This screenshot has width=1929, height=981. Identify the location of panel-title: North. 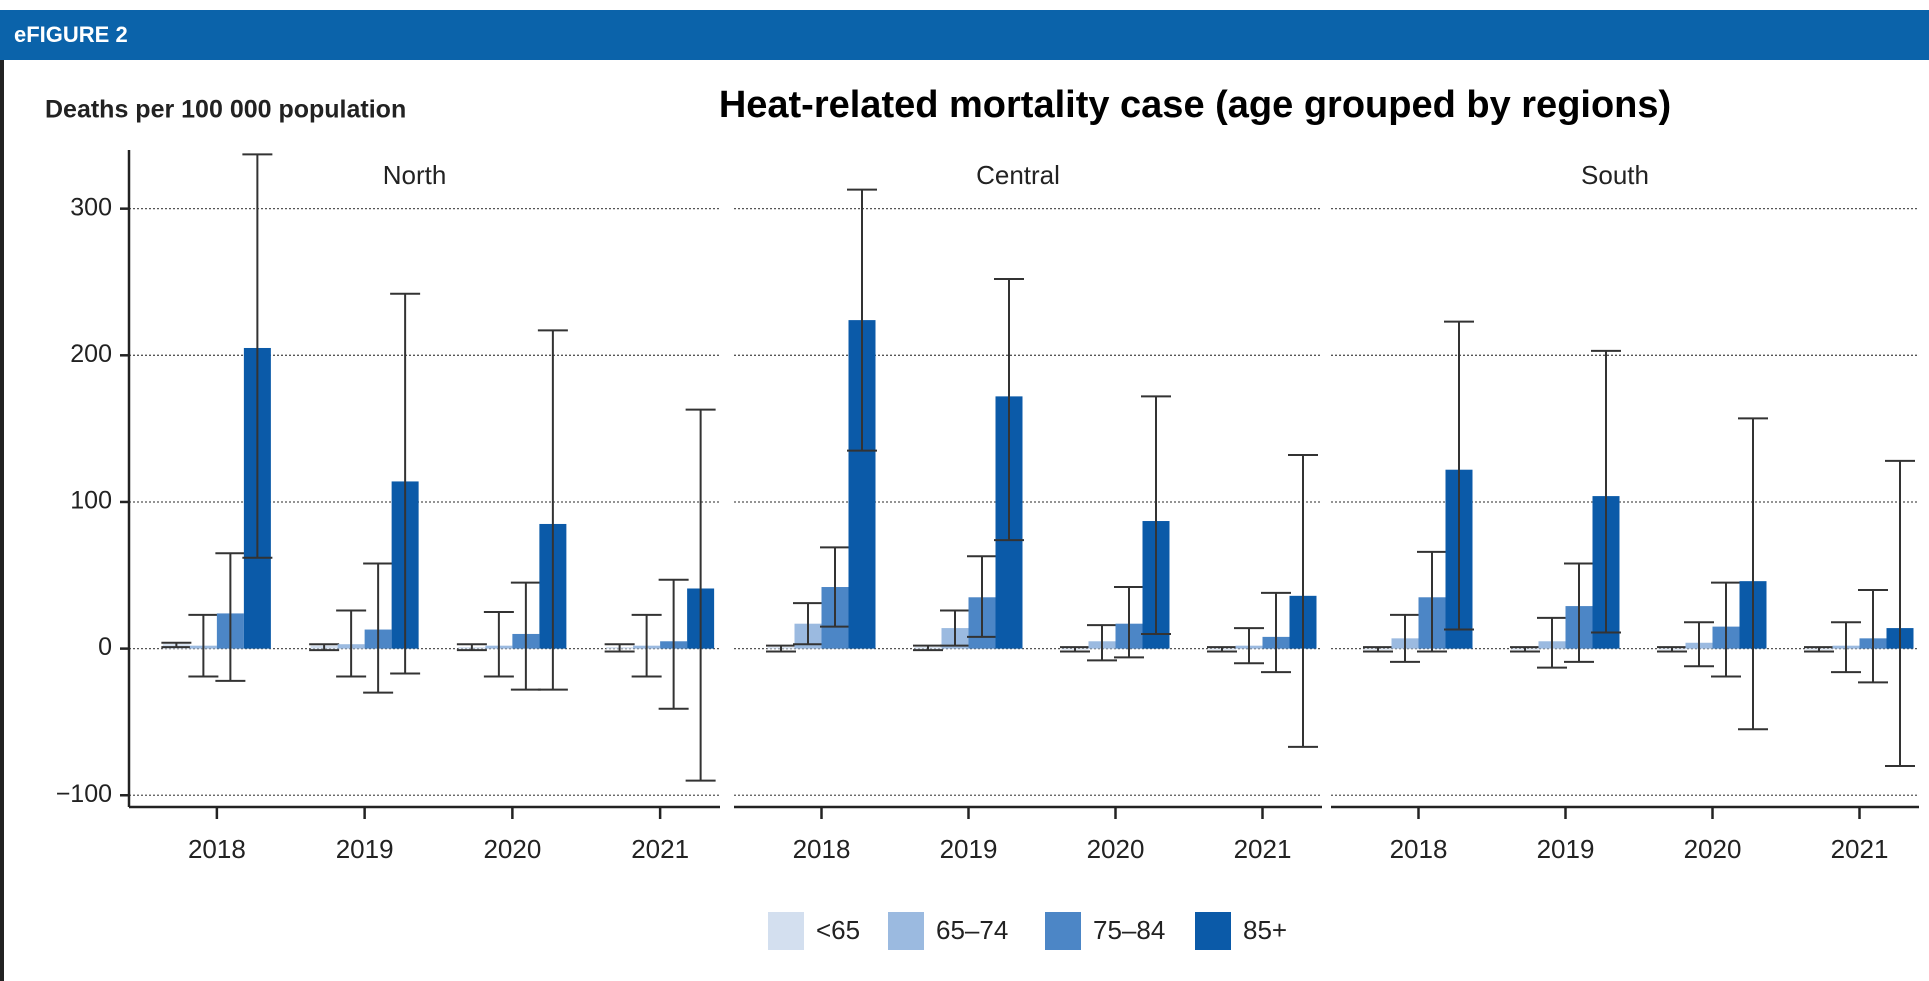
(415, 175).